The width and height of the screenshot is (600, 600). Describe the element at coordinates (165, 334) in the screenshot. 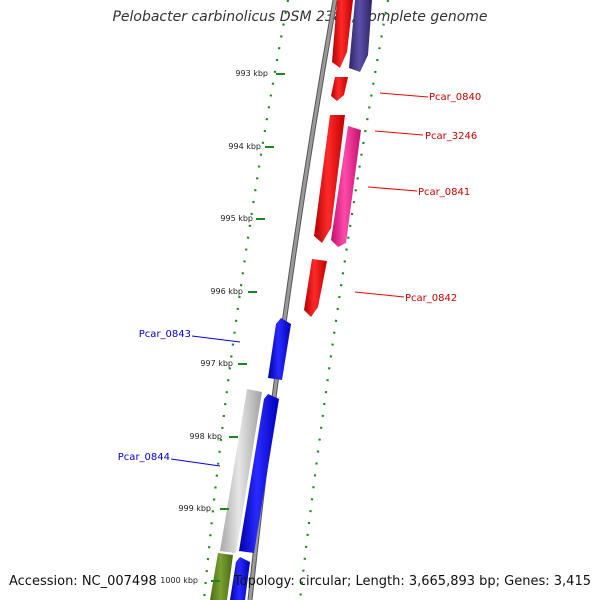

I see `gene-label-pcar0843: Pcar_0843` at that location.